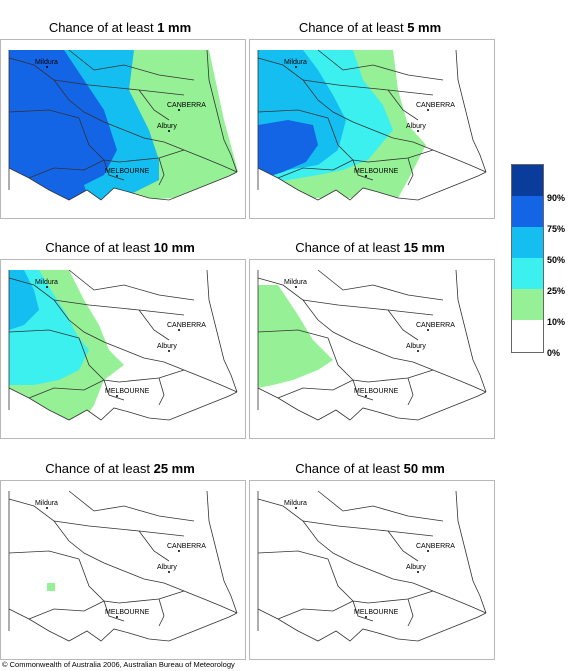  I want to click on legend-label-0: 0%, so click(554, 353).